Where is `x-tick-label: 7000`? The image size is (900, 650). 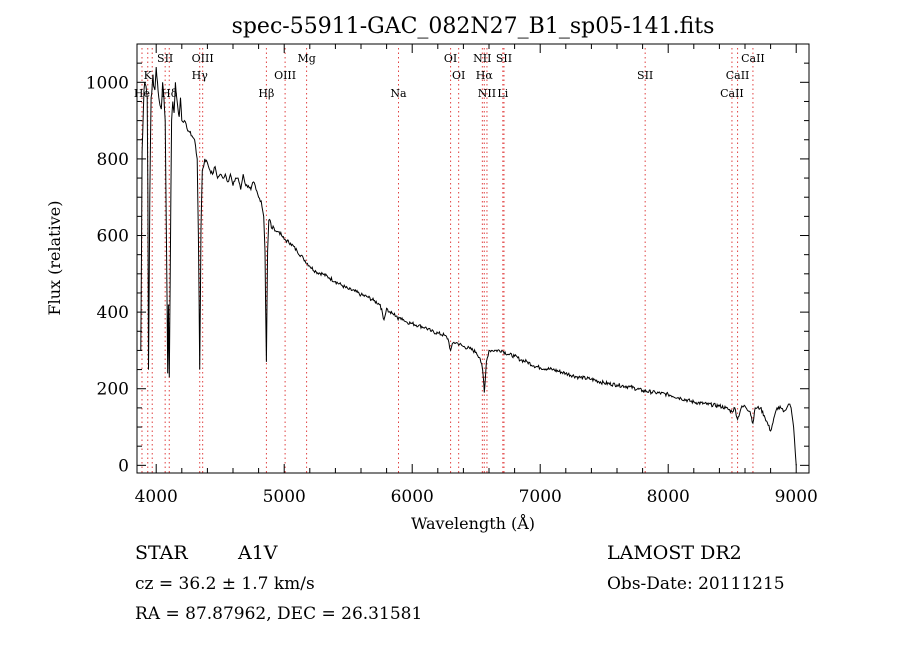
x-tick-label: 7000 is located at coordinates (540, 497).